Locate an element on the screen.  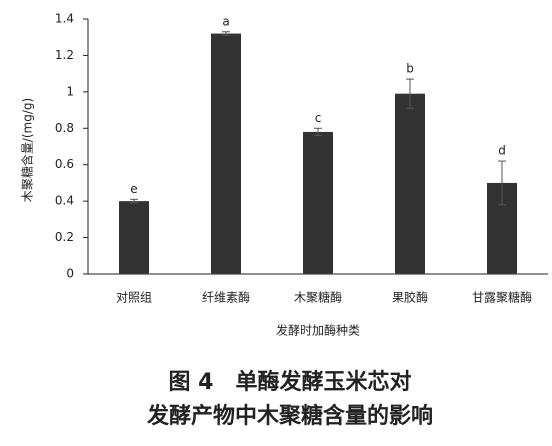
y-tick-label: 0.6 is located at coordinates (64, 164).